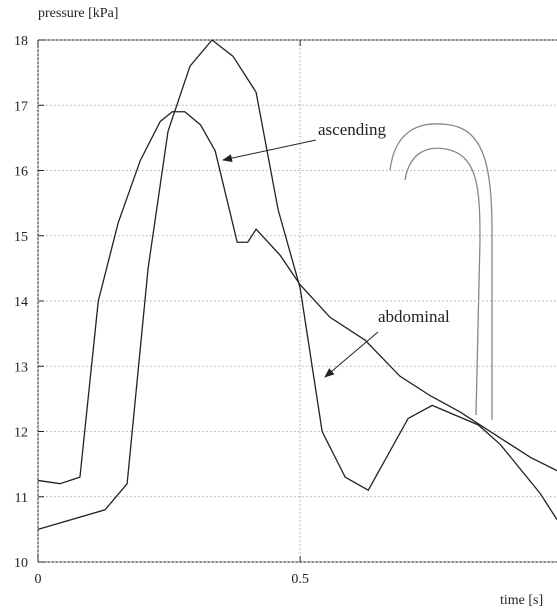  Describe the element at coordinates (352, 129) in the screenshot. I see `annotation-ascending: ascending` at that location.